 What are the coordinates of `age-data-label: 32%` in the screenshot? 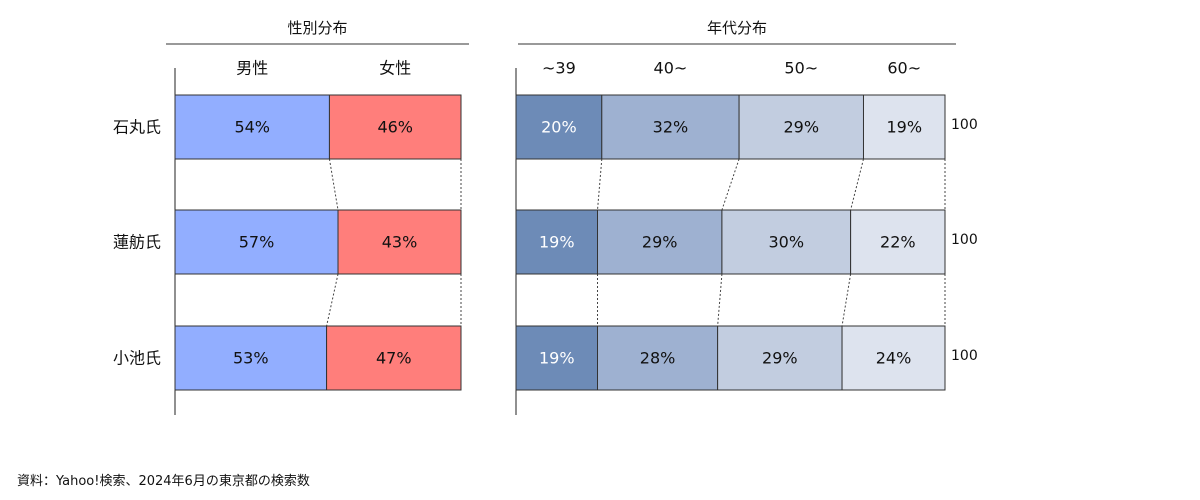 It's located at (671, 127).